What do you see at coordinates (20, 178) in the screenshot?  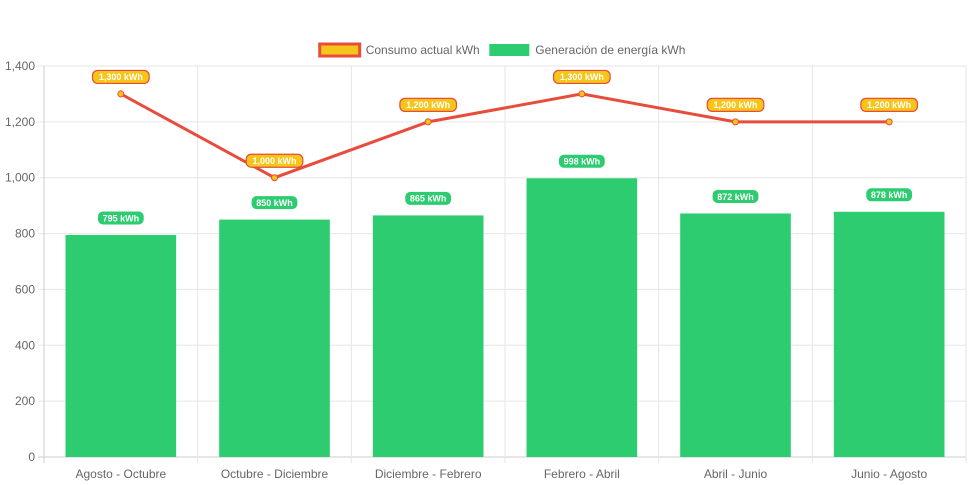 I see `y-tick-label: 1,000` at bounding box center [20, 178].